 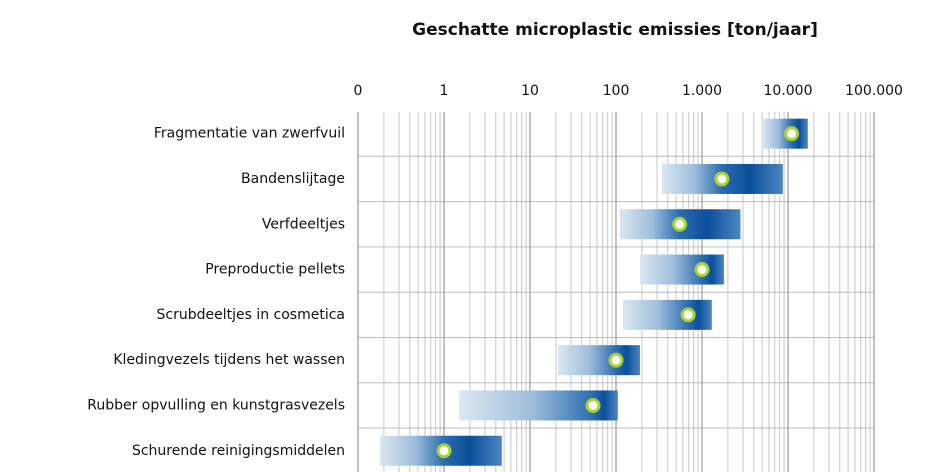 What do you see at coordinates (358, 91) in the screenshot?
I see `x-tick-label: 0` at bounding box center [358, 91].